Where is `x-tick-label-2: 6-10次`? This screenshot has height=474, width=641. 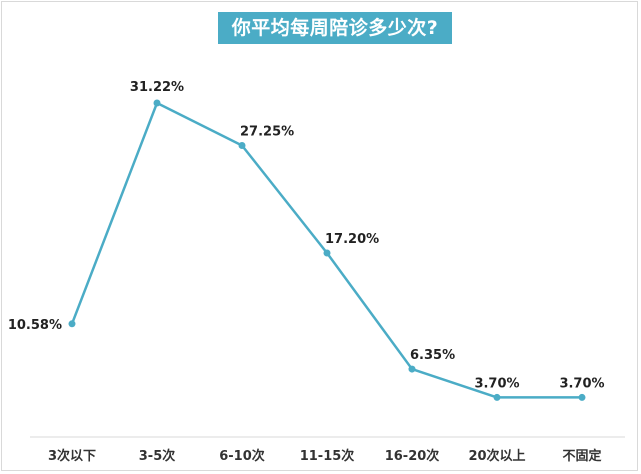 x-tick-label-2: 6-10次 is located at coordinates (242, 456).